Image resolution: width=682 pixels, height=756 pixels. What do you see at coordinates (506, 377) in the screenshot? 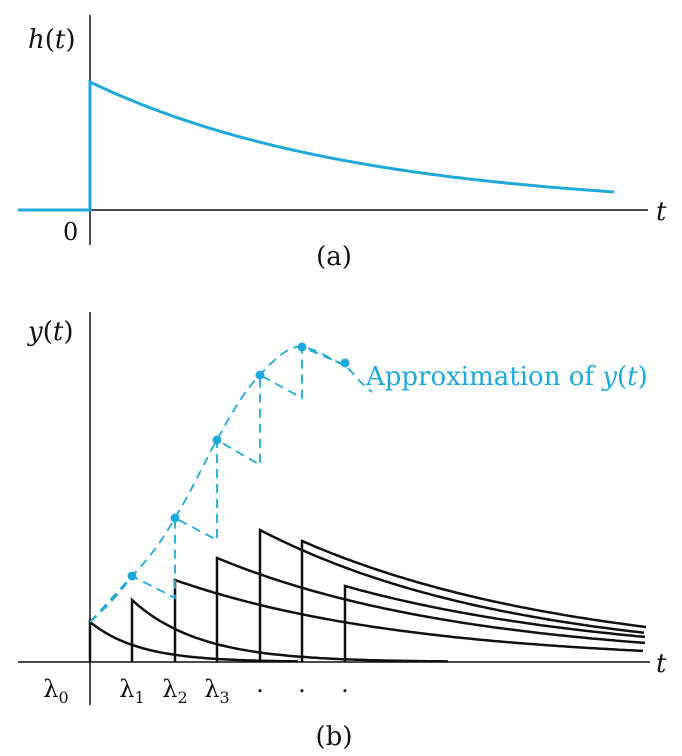
I see `approximation-label: Approximation of y(t)` at bounding box center [506, 377].